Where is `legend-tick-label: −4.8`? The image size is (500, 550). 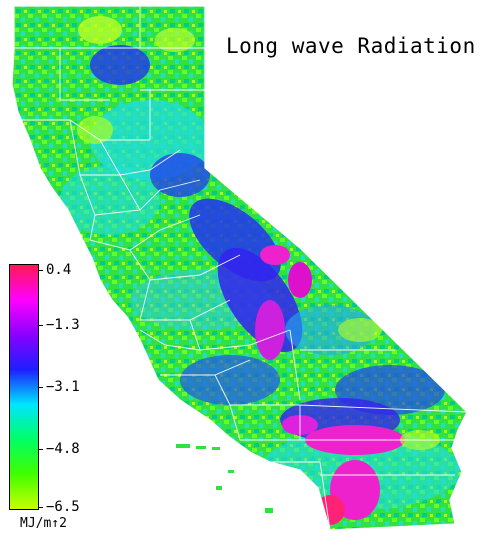
legend-tick-label: −4.8 is located at coordinates (63, 449).